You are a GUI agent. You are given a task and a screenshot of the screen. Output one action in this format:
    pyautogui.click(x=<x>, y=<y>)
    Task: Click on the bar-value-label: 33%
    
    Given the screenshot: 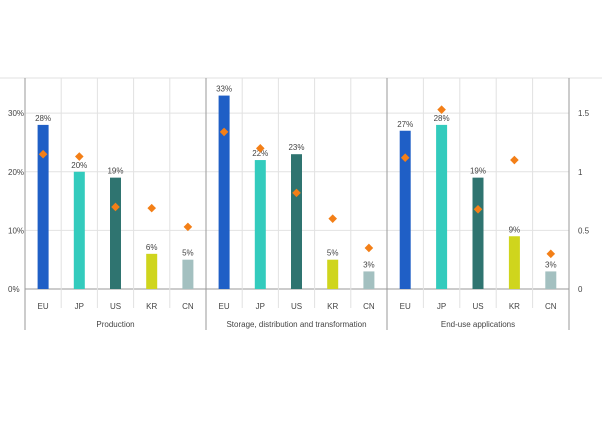 What is the action you would take?
    pyautogui.click(x=224, y=89)
    